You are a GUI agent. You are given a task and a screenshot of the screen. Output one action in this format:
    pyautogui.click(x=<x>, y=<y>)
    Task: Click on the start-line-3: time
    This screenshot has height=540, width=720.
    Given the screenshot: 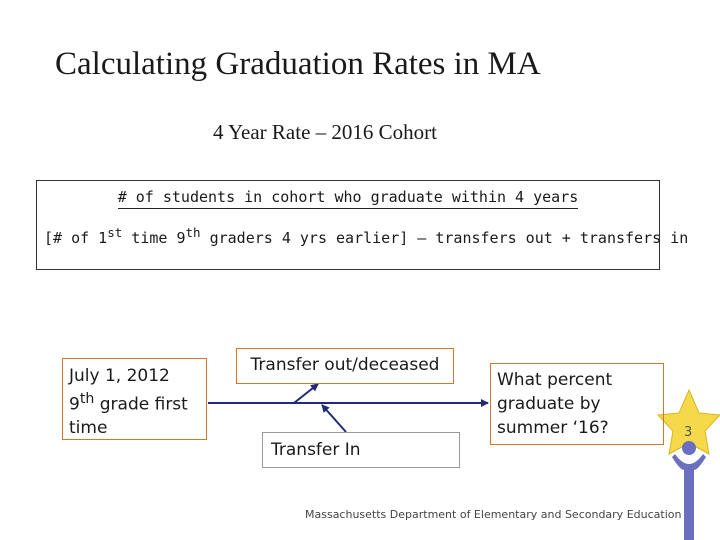 What is the action you would take?
    pyautogui.click(x=88, y=427)
    